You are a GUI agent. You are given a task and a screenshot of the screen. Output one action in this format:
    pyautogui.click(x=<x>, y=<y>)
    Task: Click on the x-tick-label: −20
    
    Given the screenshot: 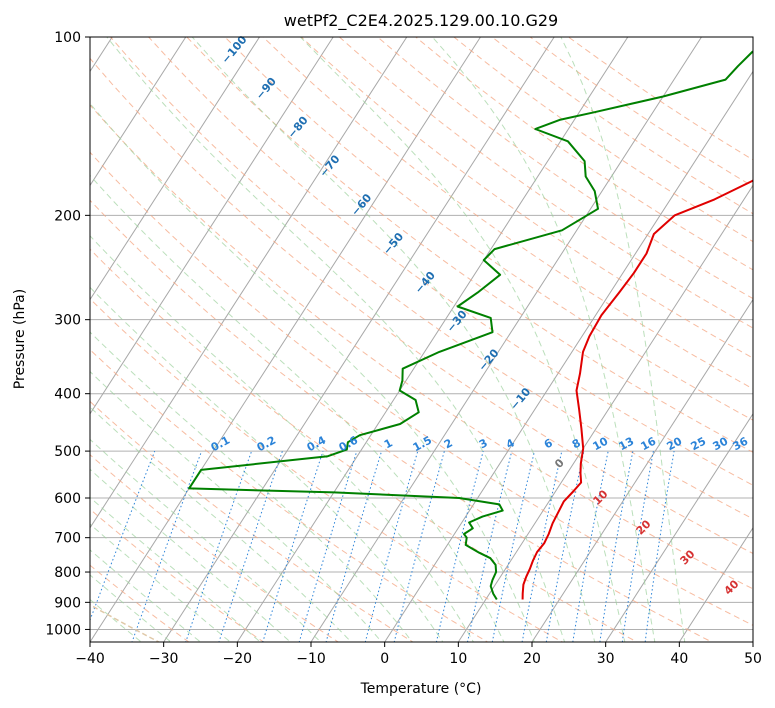 What is the action you would take?
    pyautogui.click(x=238, y=659)
    